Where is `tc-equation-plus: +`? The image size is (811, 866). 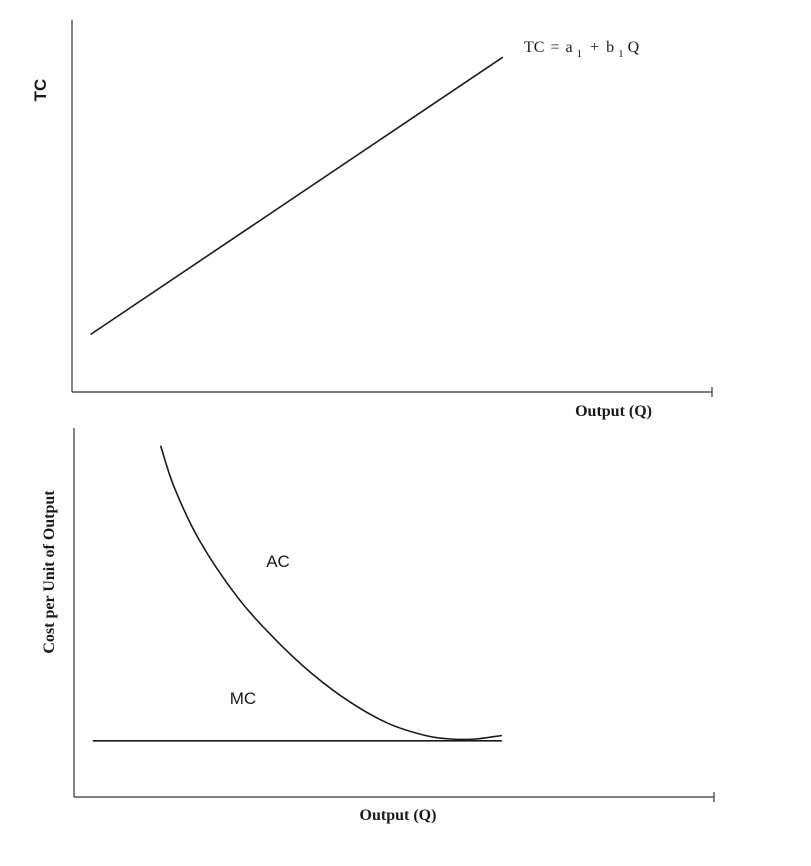 tc-equation-plus: + is located at coordinates (594, 47).